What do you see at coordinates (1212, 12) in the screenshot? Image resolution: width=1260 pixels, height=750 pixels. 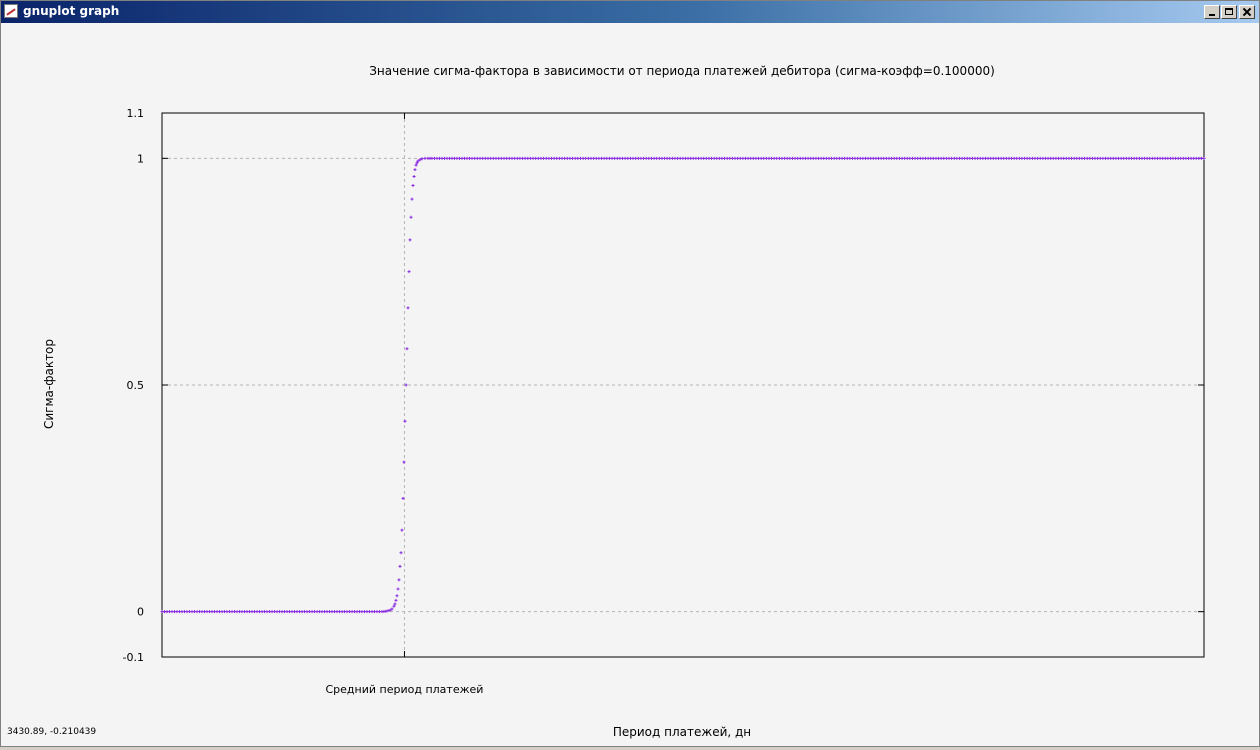 I see `minimize-icon` at bounding box center [1212, 12].